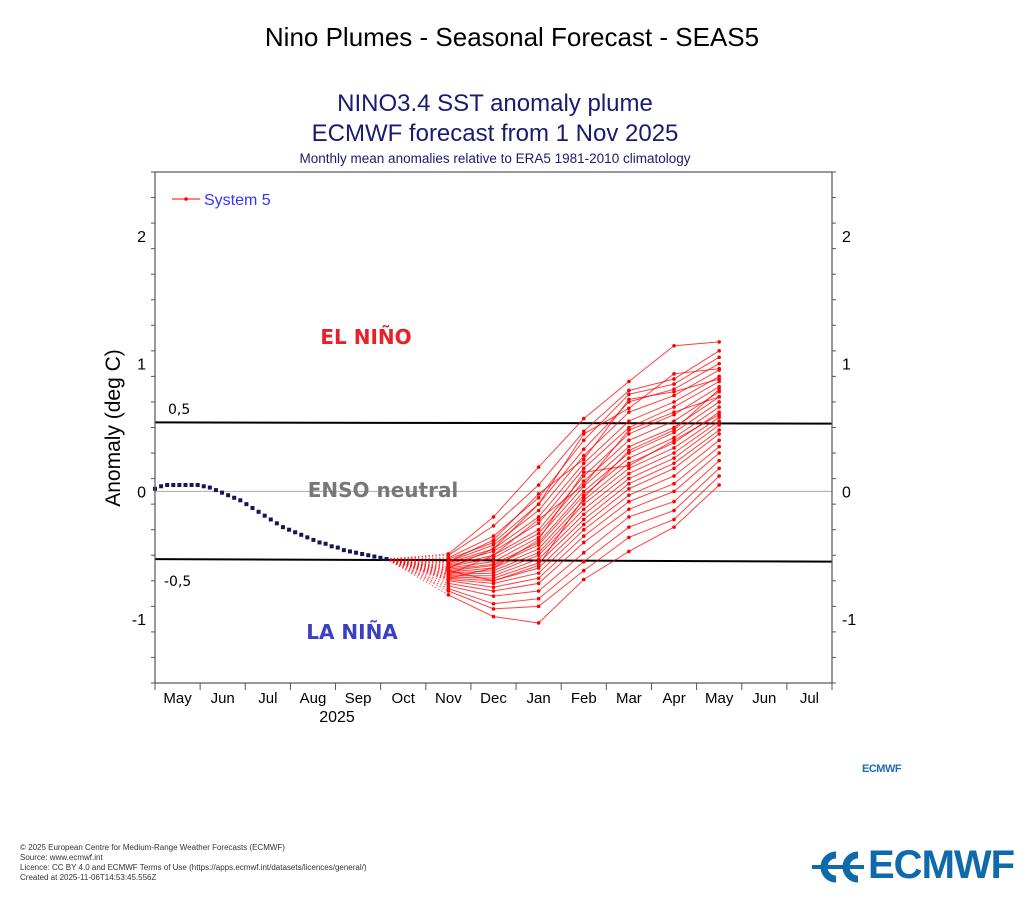  What do you see at coordinates (404, 698) in the screenshot?
I see `x-tick-label: Oct` at bounding box center [404, 698].